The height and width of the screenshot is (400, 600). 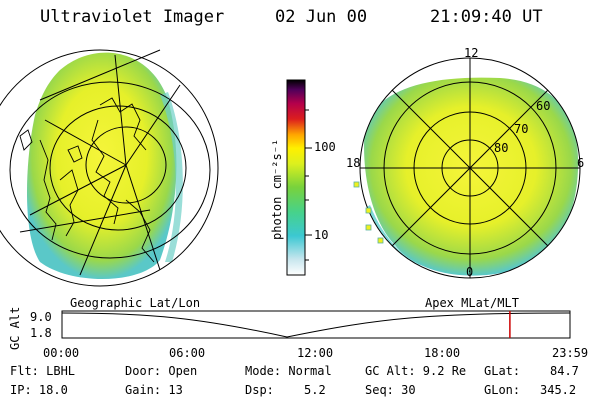 What do you see at coordinates (288, 371) in the screenshot?
I see `status-mode: Mode: Normal` at bounding box center [288, 371].